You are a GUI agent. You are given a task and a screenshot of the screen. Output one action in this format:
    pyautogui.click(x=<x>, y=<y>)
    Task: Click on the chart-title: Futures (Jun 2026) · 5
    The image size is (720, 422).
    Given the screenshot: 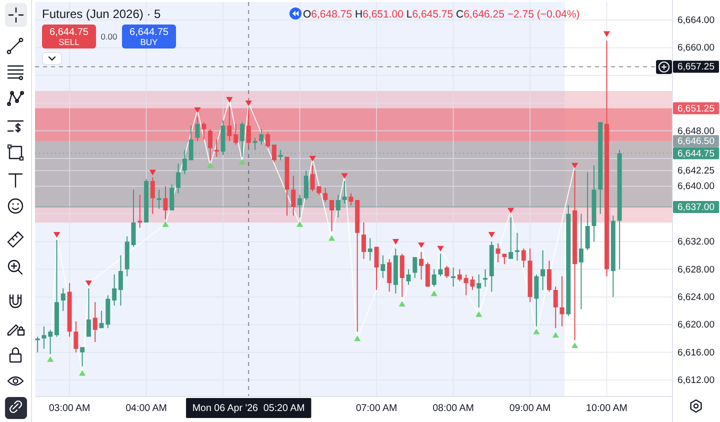 What is the action you would take?
    pyautogui.click(x=102, y=14)
    